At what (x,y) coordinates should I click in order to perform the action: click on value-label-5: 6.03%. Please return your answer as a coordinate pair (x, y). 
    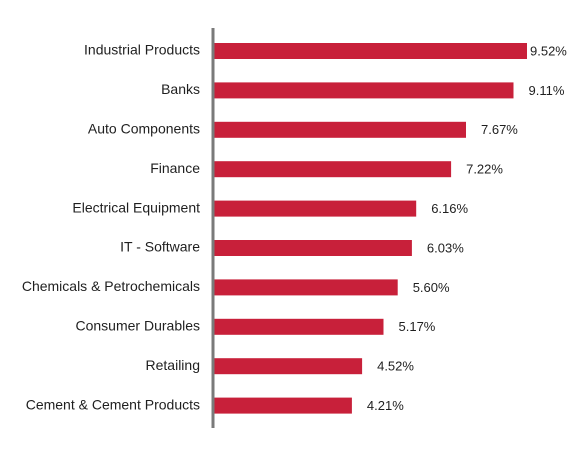
    Looking at the image, I should click on (445, 247).